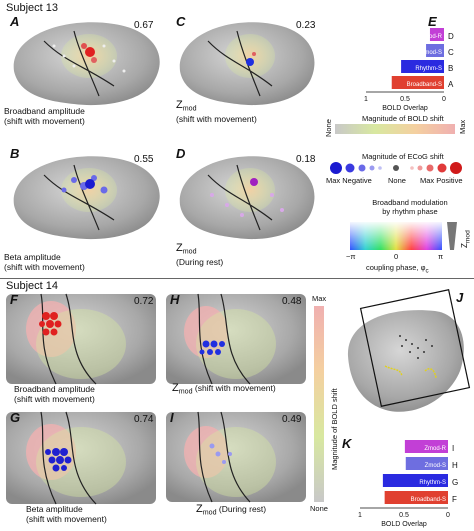  Describe the element at coordinates (431, 53) in the screenshot. I see `bar-label-c: Zmod-S` at that location.